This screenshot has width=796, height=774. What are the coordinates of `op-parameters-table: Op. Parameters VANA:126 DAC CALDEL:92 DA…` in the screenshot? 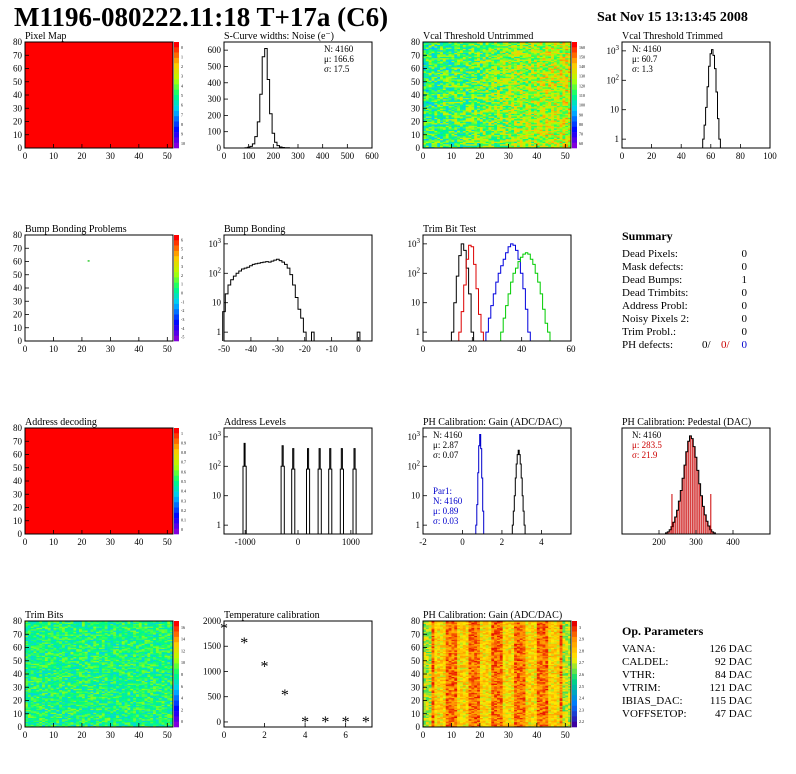 It's located at (687, 672).